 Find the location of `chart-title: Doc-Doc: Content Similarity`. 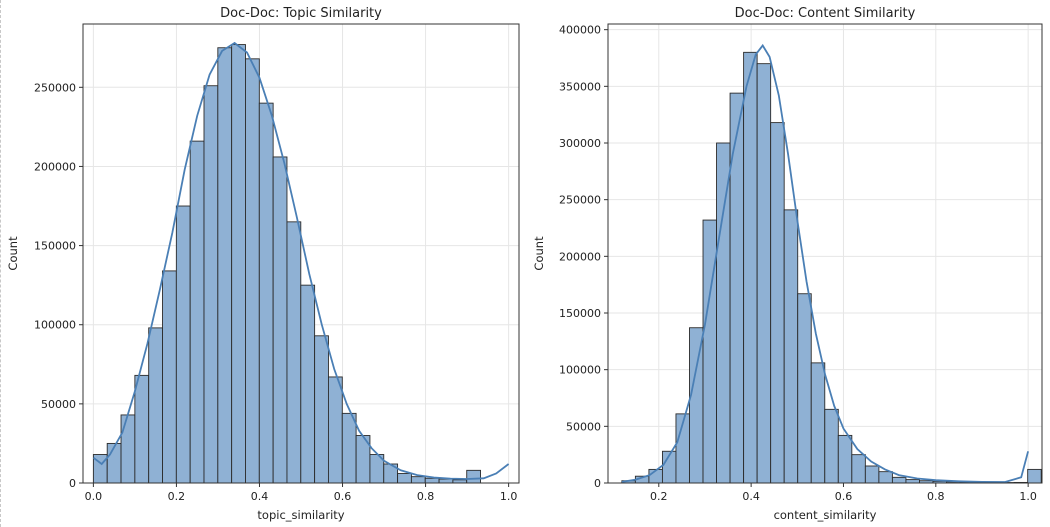

chart-title: Doc-Doc: Content Similarity is located at coordinates (825, 13).